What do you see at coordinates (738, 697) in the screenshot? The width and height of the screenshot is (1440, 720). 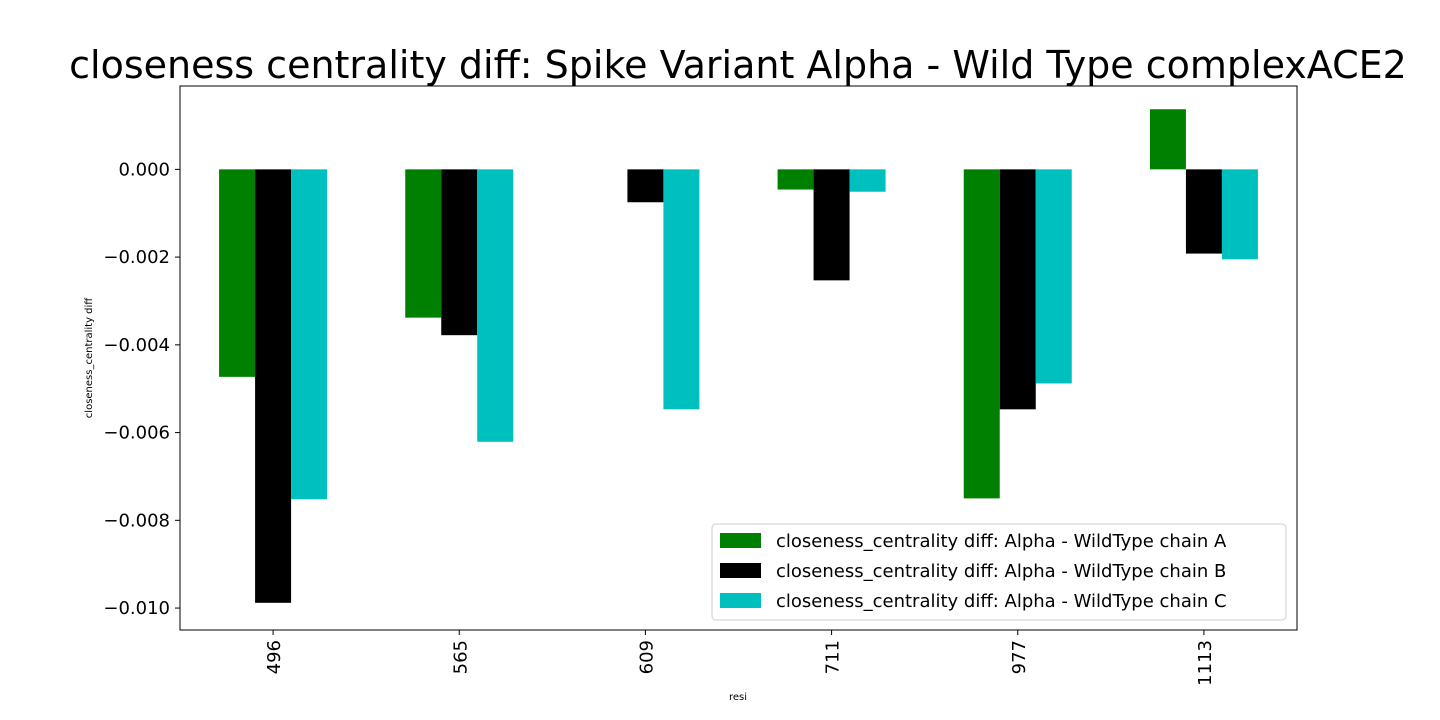 I see `x-axis-label: resi` at bounding box center [738, 697].